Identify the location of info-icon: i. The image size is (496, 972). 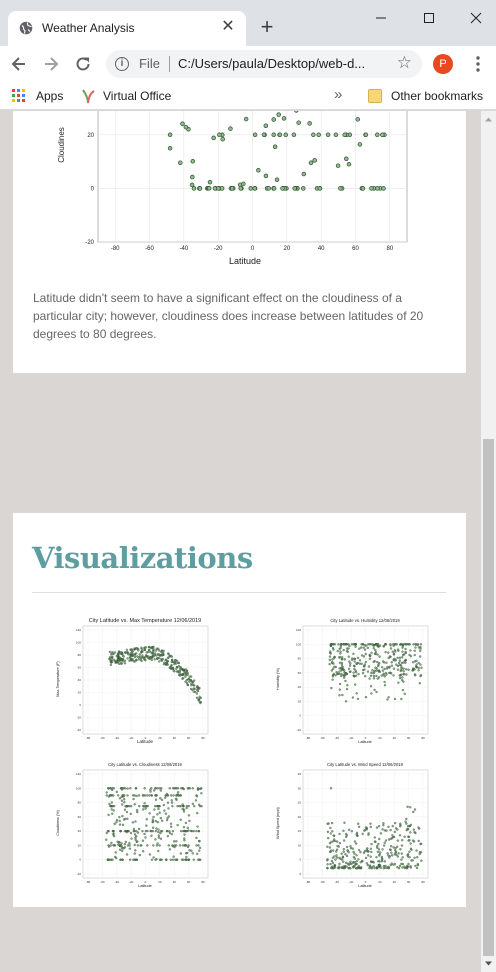
(122, 64).